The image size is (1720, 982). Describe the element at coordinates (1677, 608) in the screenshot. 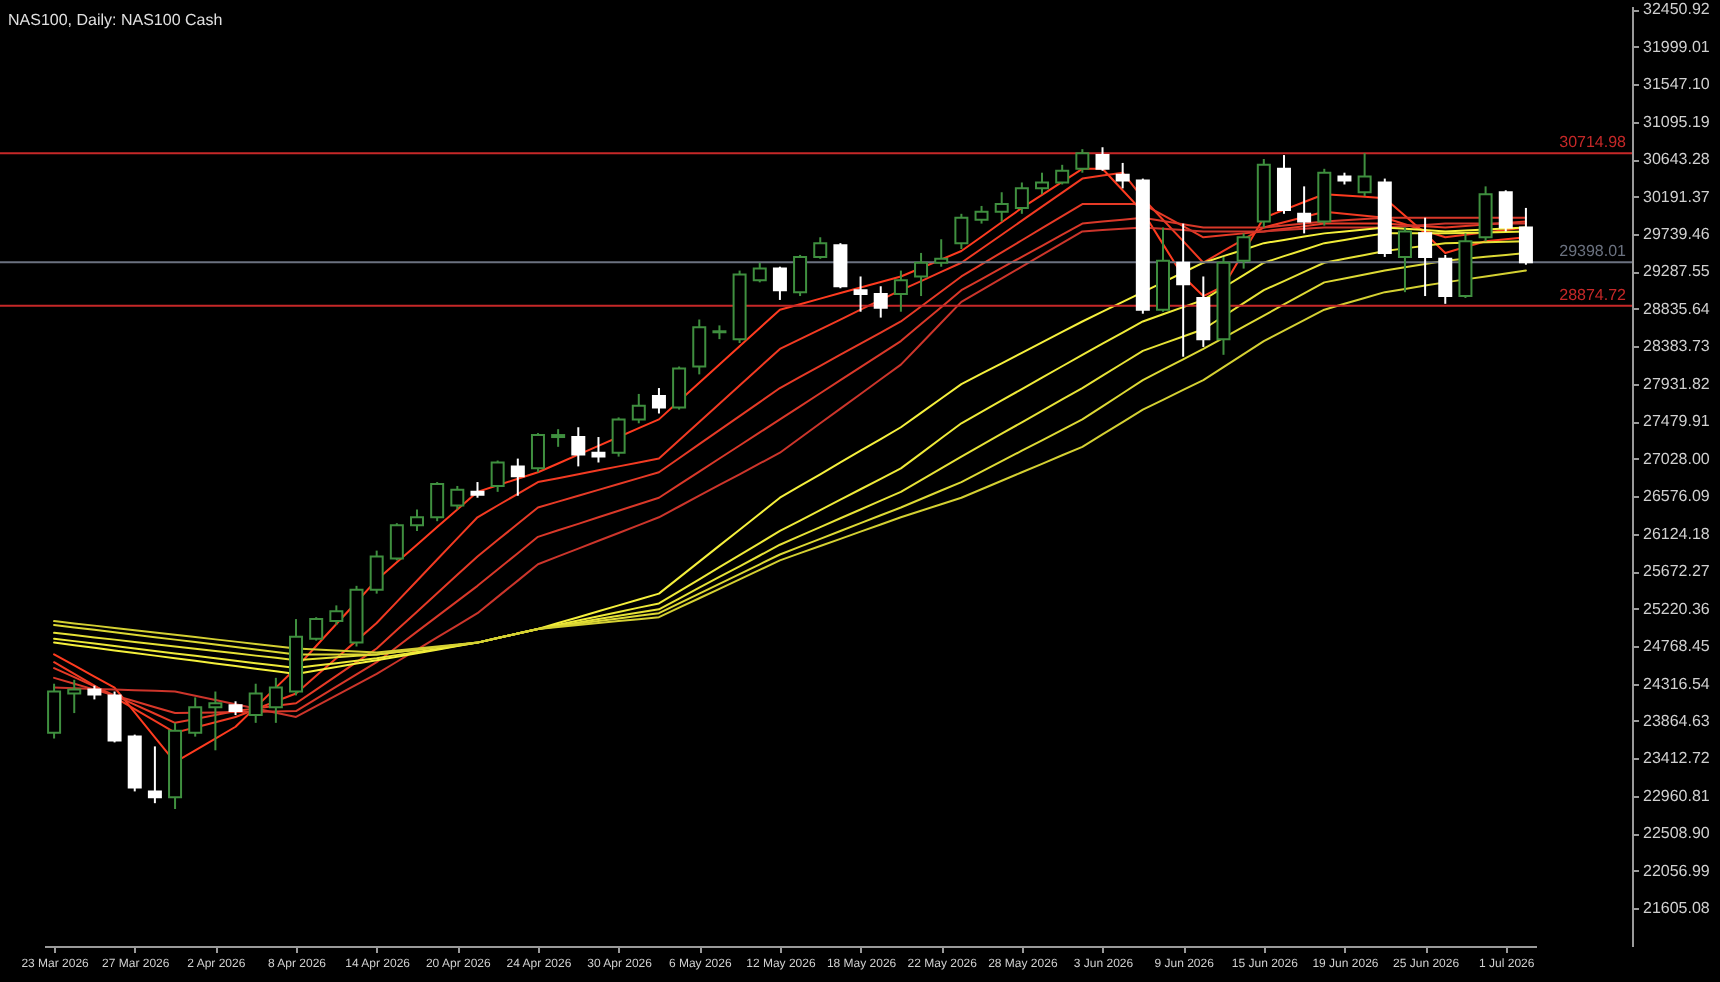

I see `y-tick-label: 25220.36` at that location.